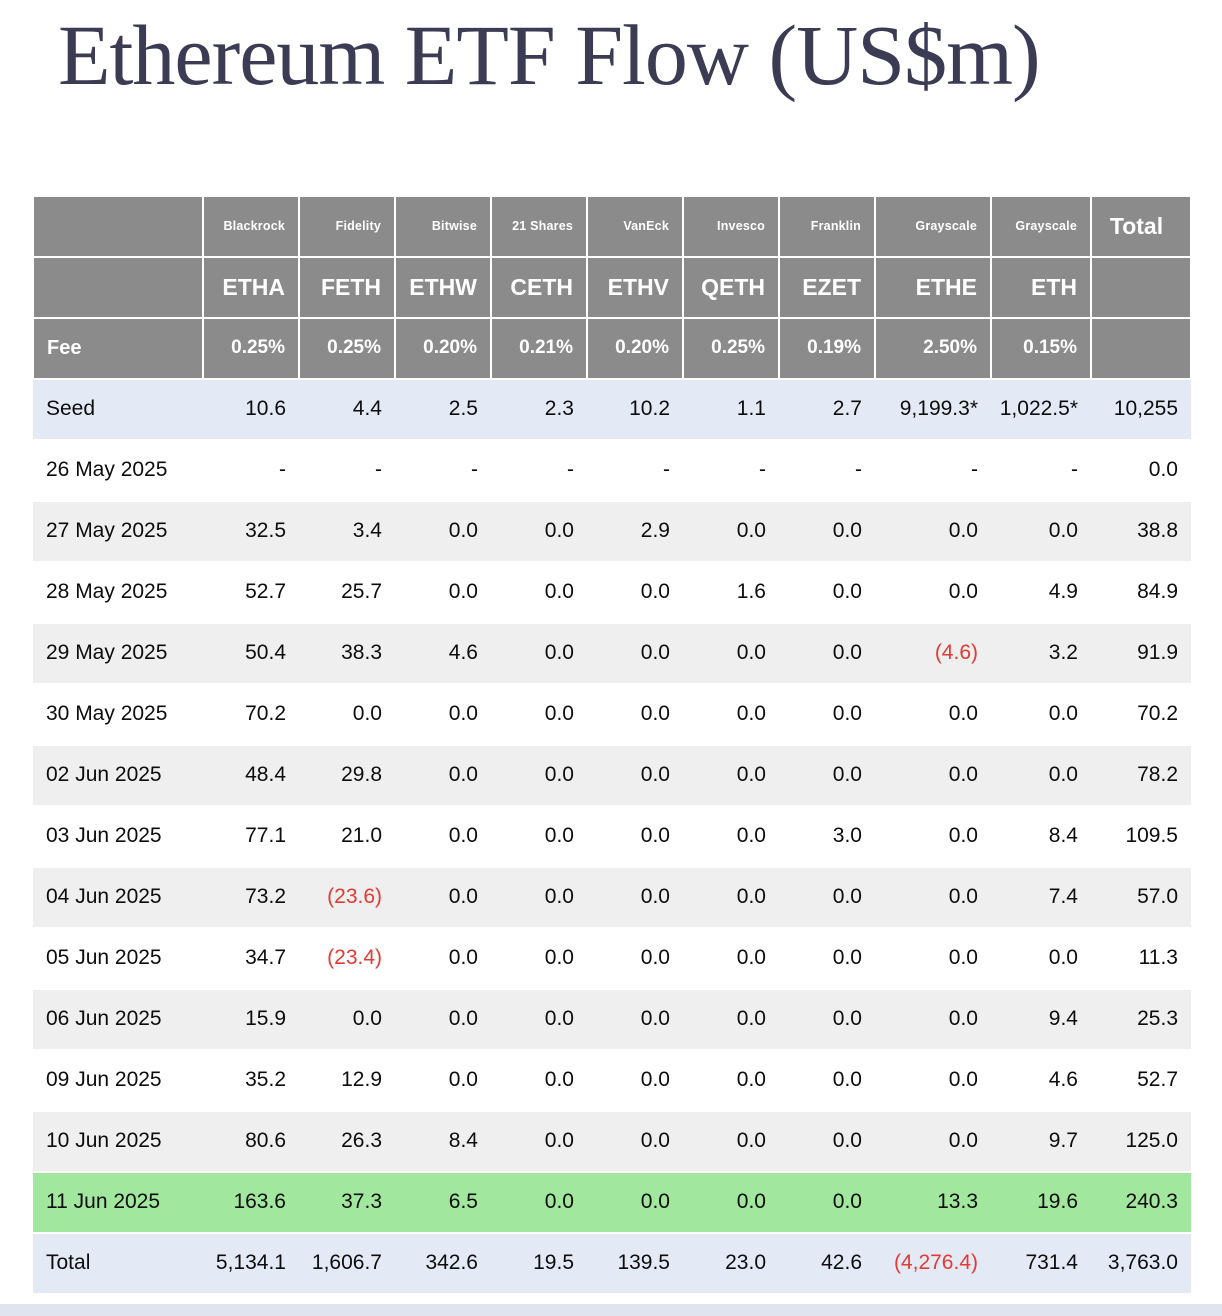 This screenshot has width=1222, height=1316. Describe the element at coordinates (347, 531) in the screenshot. I see `value-cell: 3.4` at that location.